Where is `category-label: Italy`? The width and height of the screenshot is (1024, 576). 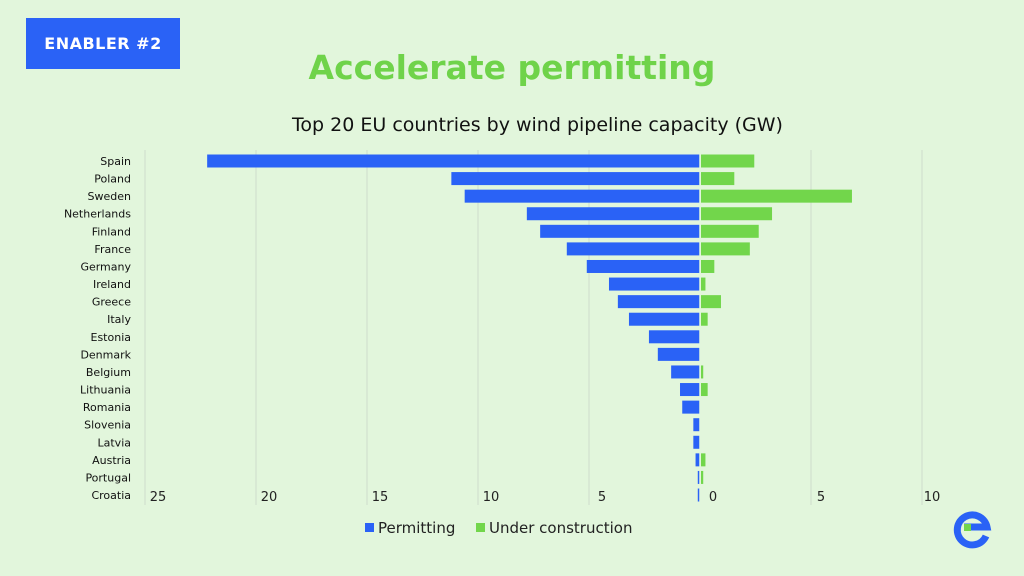 category-label: Italy is located at coordinates (119, 319).